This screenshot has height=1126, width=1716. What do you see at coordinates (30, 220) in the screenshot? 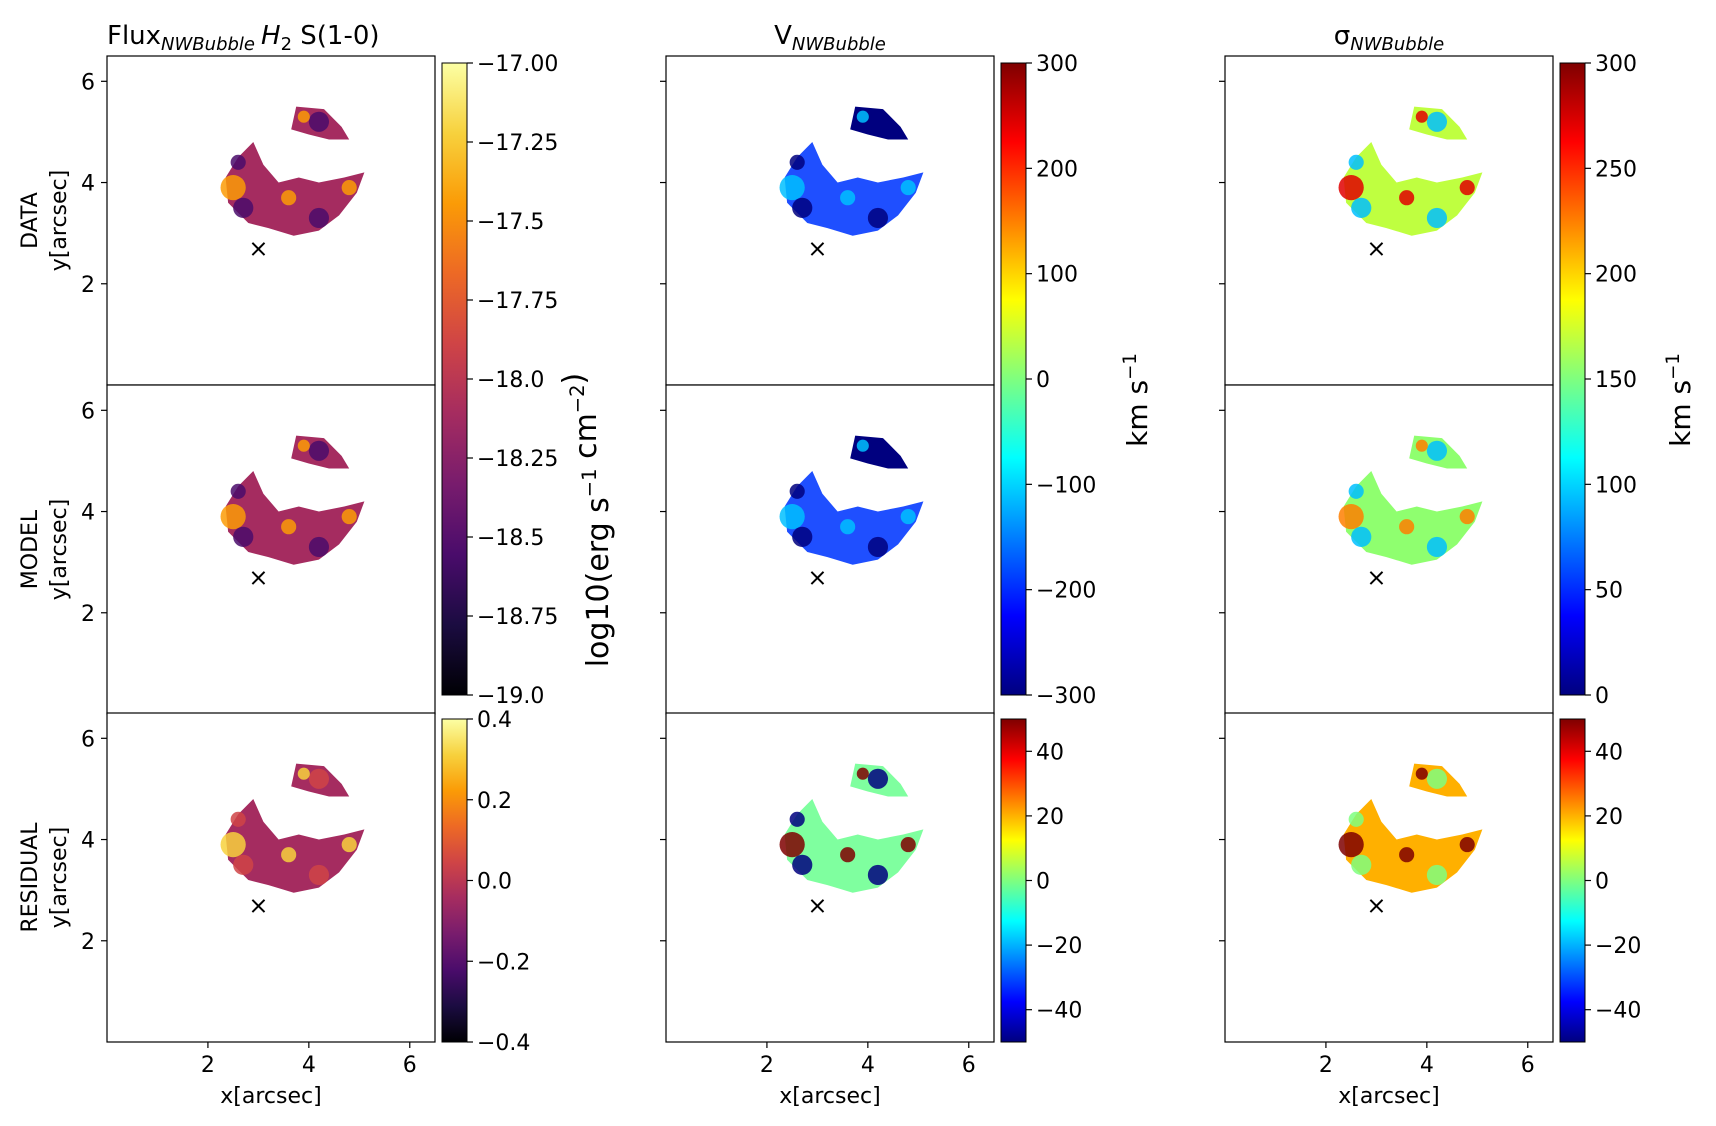
I see `row-label: DATA` at bounding box center [30, 220].